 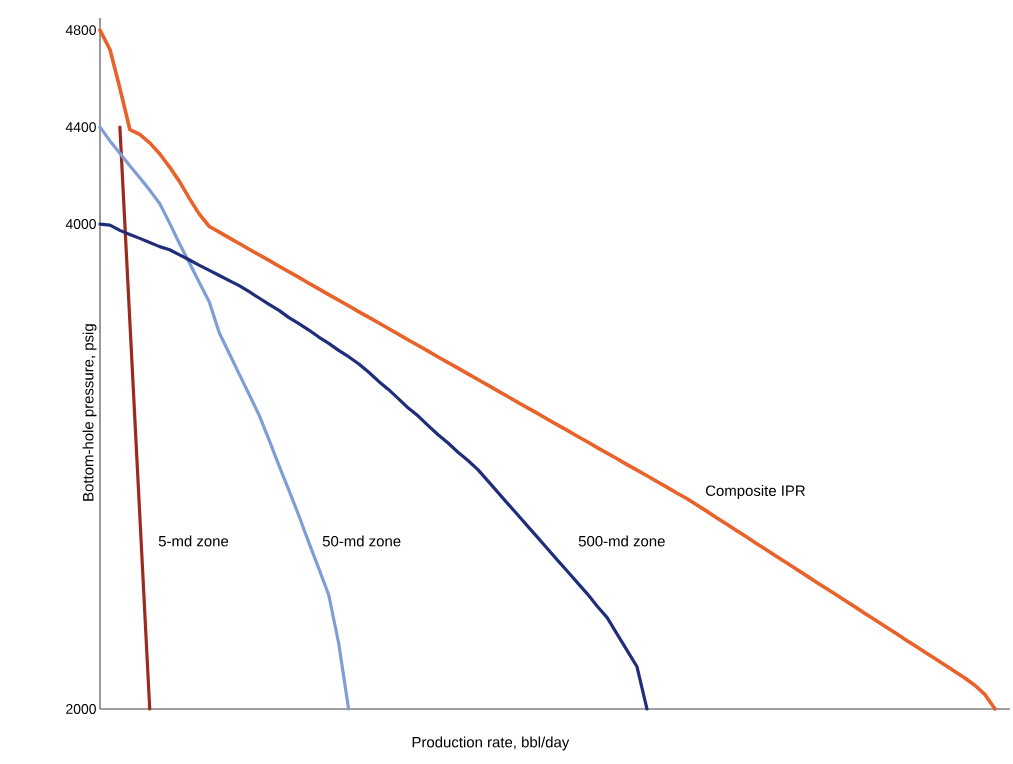 What do you see at coordinates (89, 412) in the screenshot?
I see `y-axis-title: Bottom-hole pressure, psig` at bounding box center [89, 412].